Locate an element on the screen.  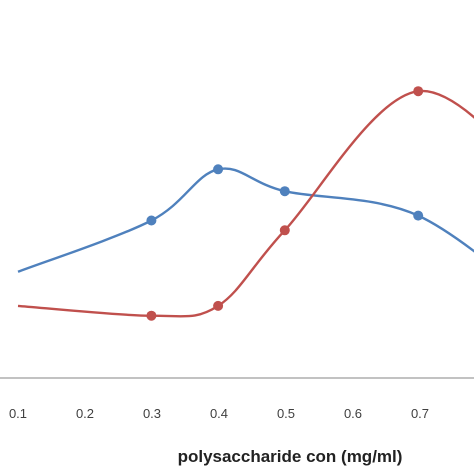
x-tick-labels: 0.1 0.2 0.3 0.4 0.5 0.6 0.7 is located at coordinates (219, 413).